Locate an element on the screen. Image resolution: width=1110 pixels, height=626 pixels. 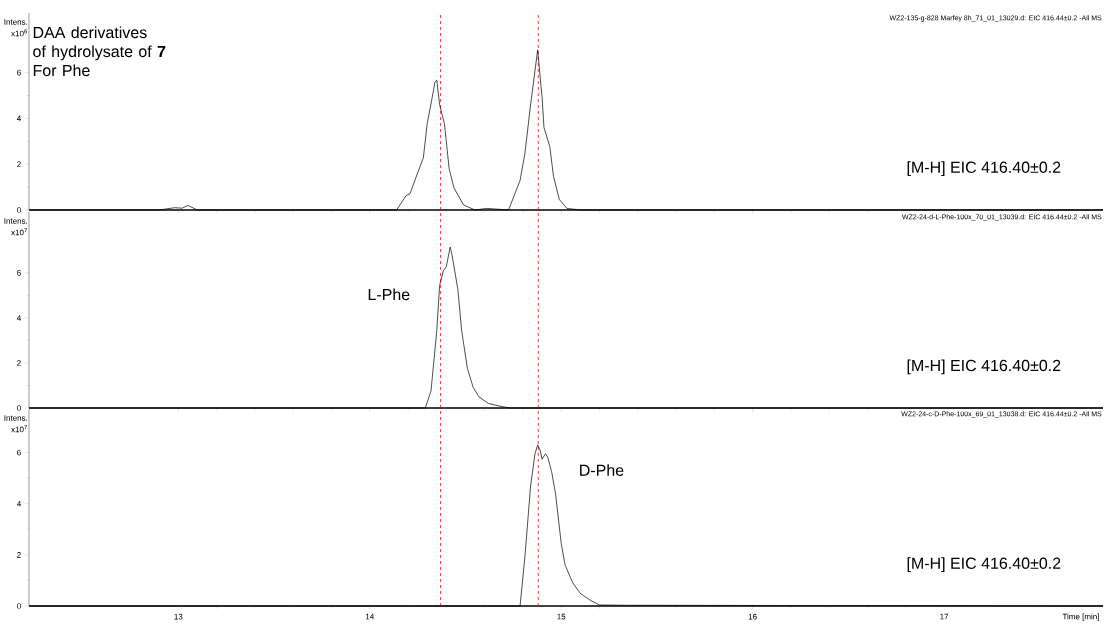
annotation: D-Phe is located at coordinates (602, 470).